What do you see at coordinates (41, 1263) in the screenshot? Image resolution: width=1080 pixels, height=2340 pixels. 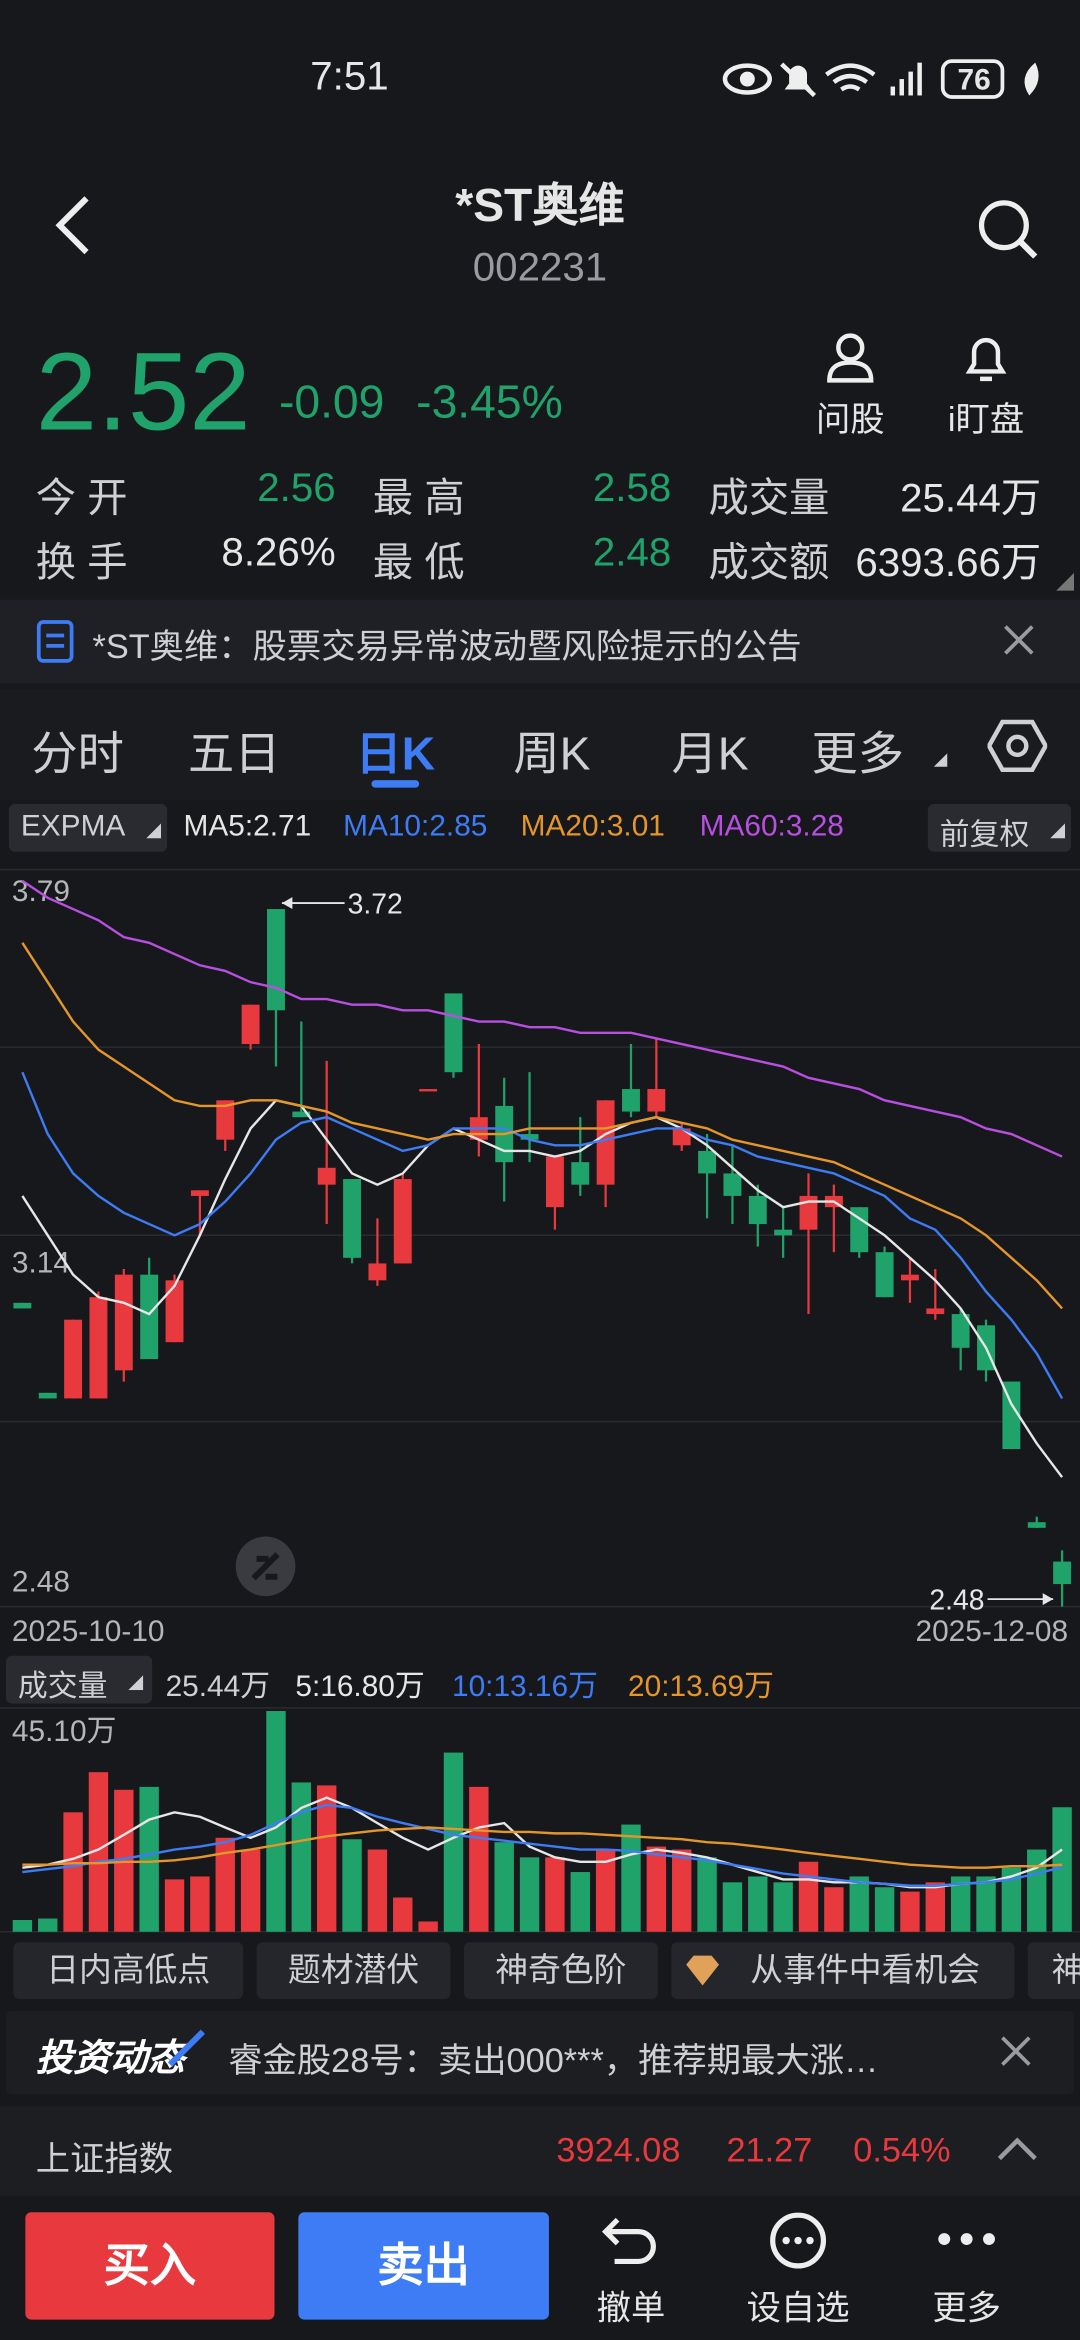 I see `y-tick-label: 3.14` at bounding box center [41, 1263].